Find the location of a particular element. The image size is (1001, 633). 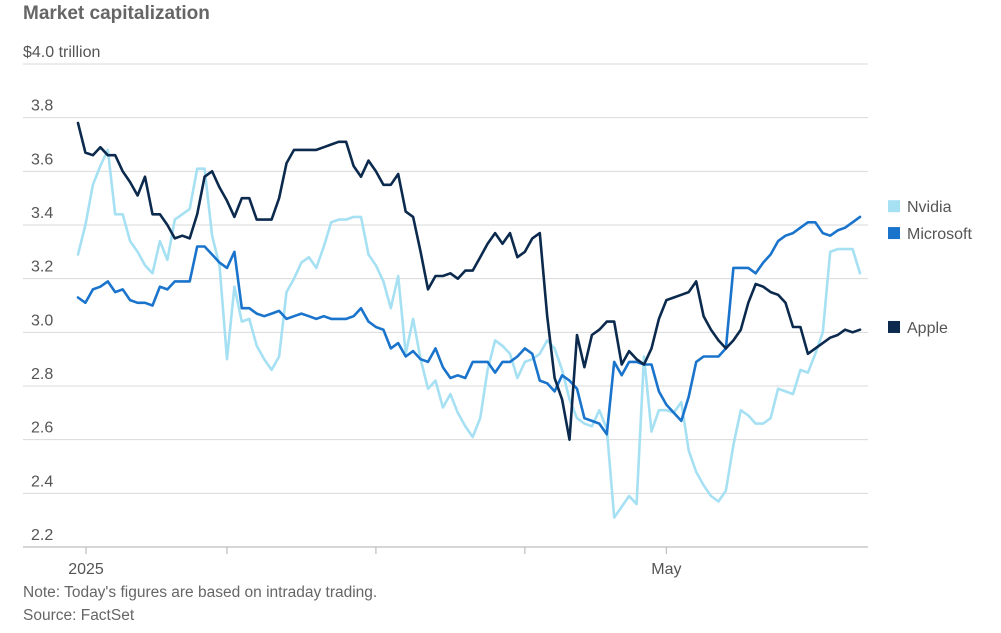

y-tick-label: 2.6 is located at coordinates (42, 428).